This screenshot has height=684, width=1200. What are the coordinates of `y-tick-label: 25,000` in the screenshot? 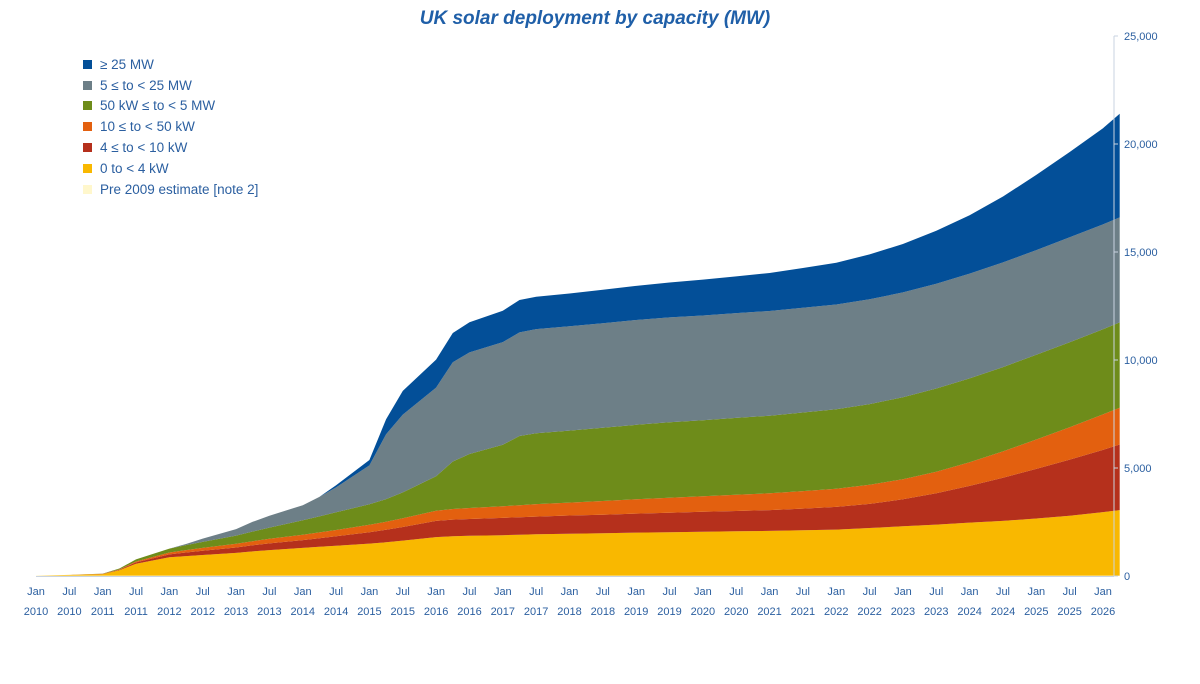 It's located at (1141, 37).